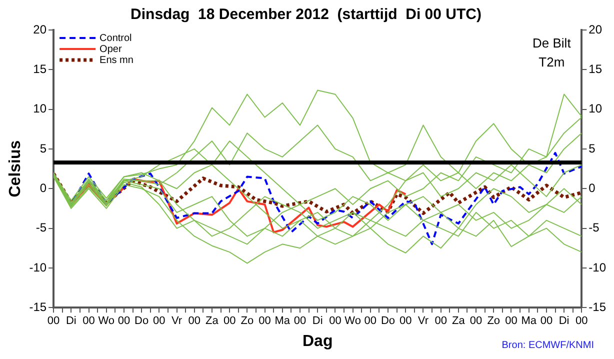  I want to click on y-tick-label: 15, so click(40, 69).